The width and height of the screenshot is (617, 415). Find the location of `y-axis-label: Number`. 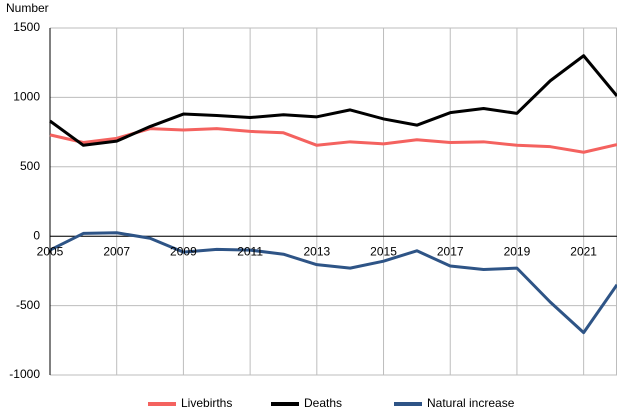

y-axis-label: Number is located at coordinates (27, 8).